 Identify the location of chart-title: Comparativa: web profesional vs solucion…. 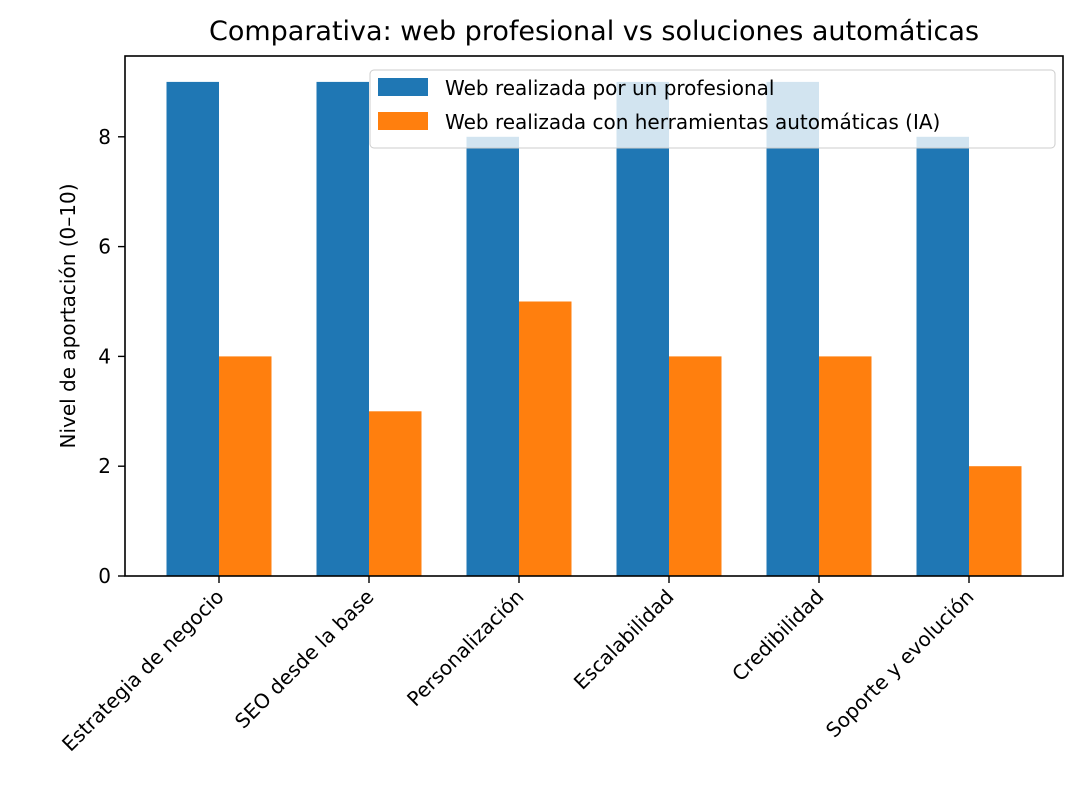
(594, 31).